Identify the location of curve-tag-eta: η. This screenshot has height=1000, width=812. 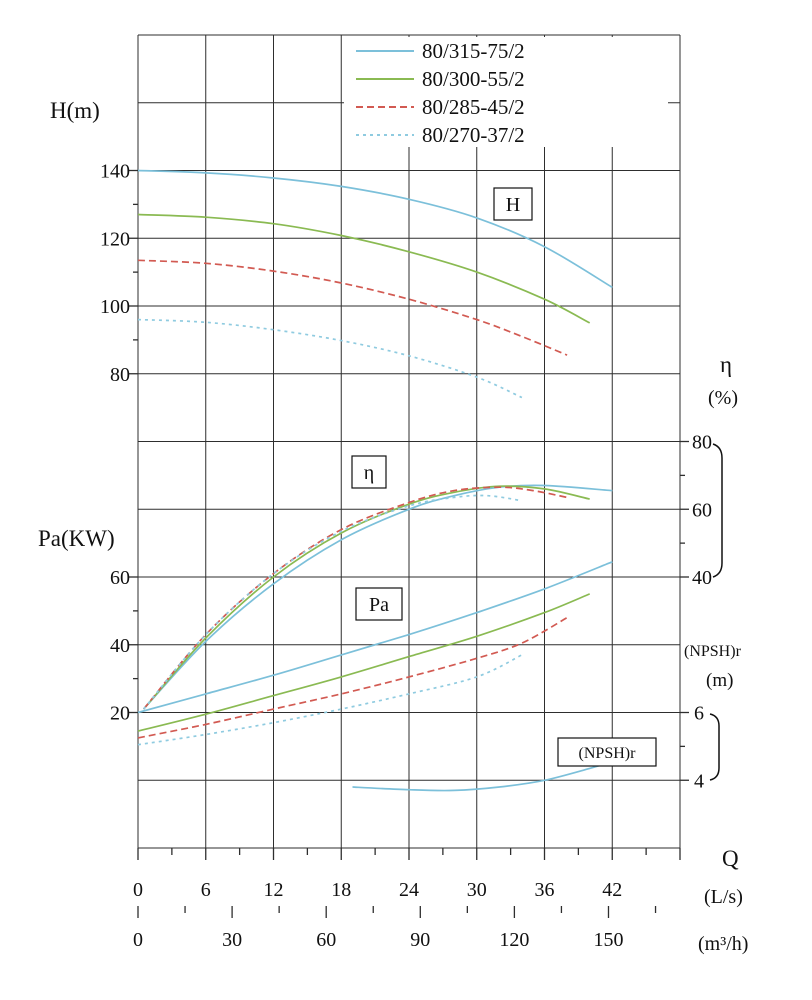
(369, 472).